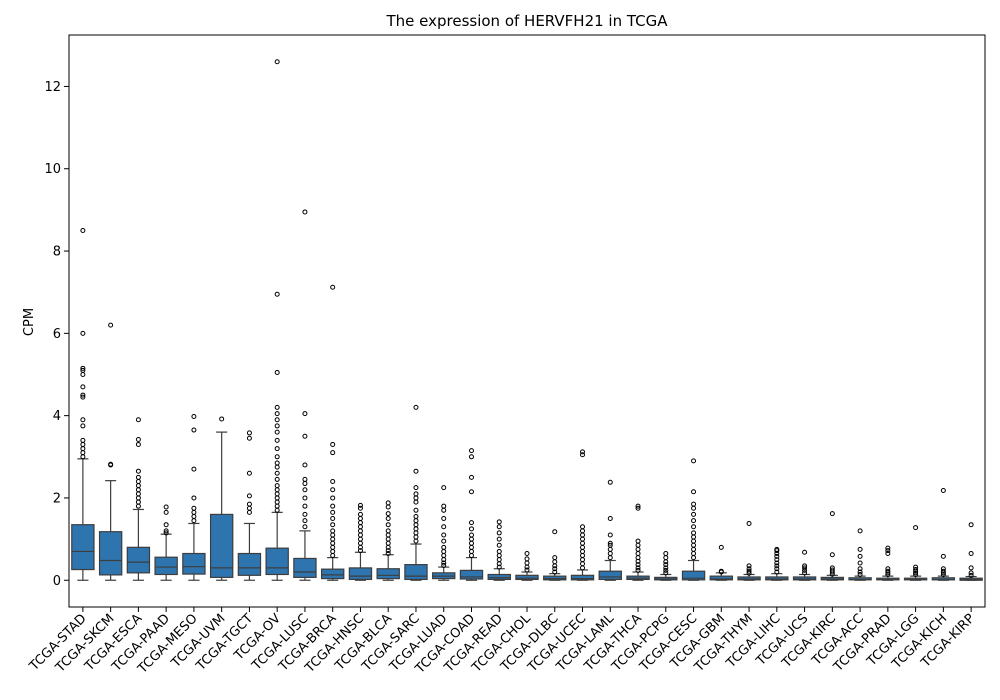 This screenshot has width=1000, height=700. What do you see at coordinates (777, 563) in the screenshot?
I see `box-tcga-lihc` at bounding box center [777, 563].